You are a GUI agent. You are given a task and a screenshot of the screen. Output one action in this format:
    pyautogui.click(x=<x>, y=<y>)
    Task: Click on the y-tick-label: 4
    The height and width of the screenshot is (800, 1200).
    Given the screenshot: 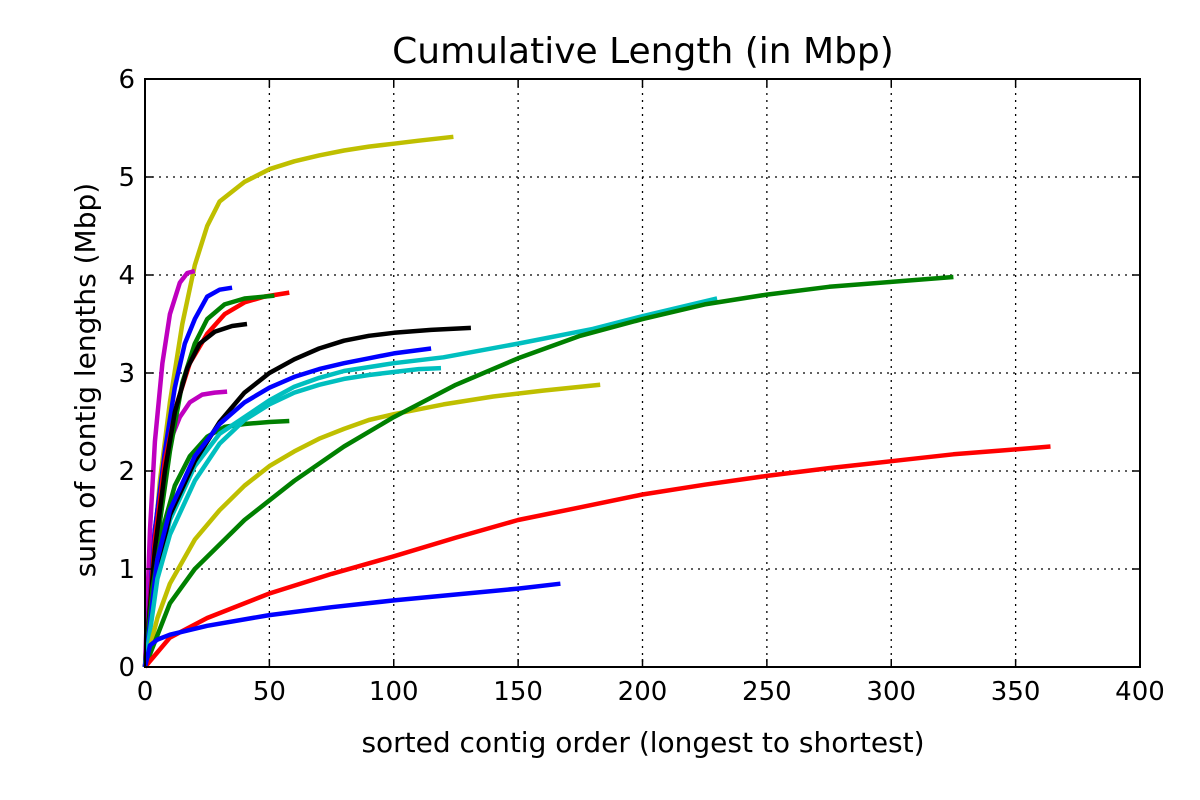 What is the action you would take?
    pyautogui.click(x=126, y=276)
    